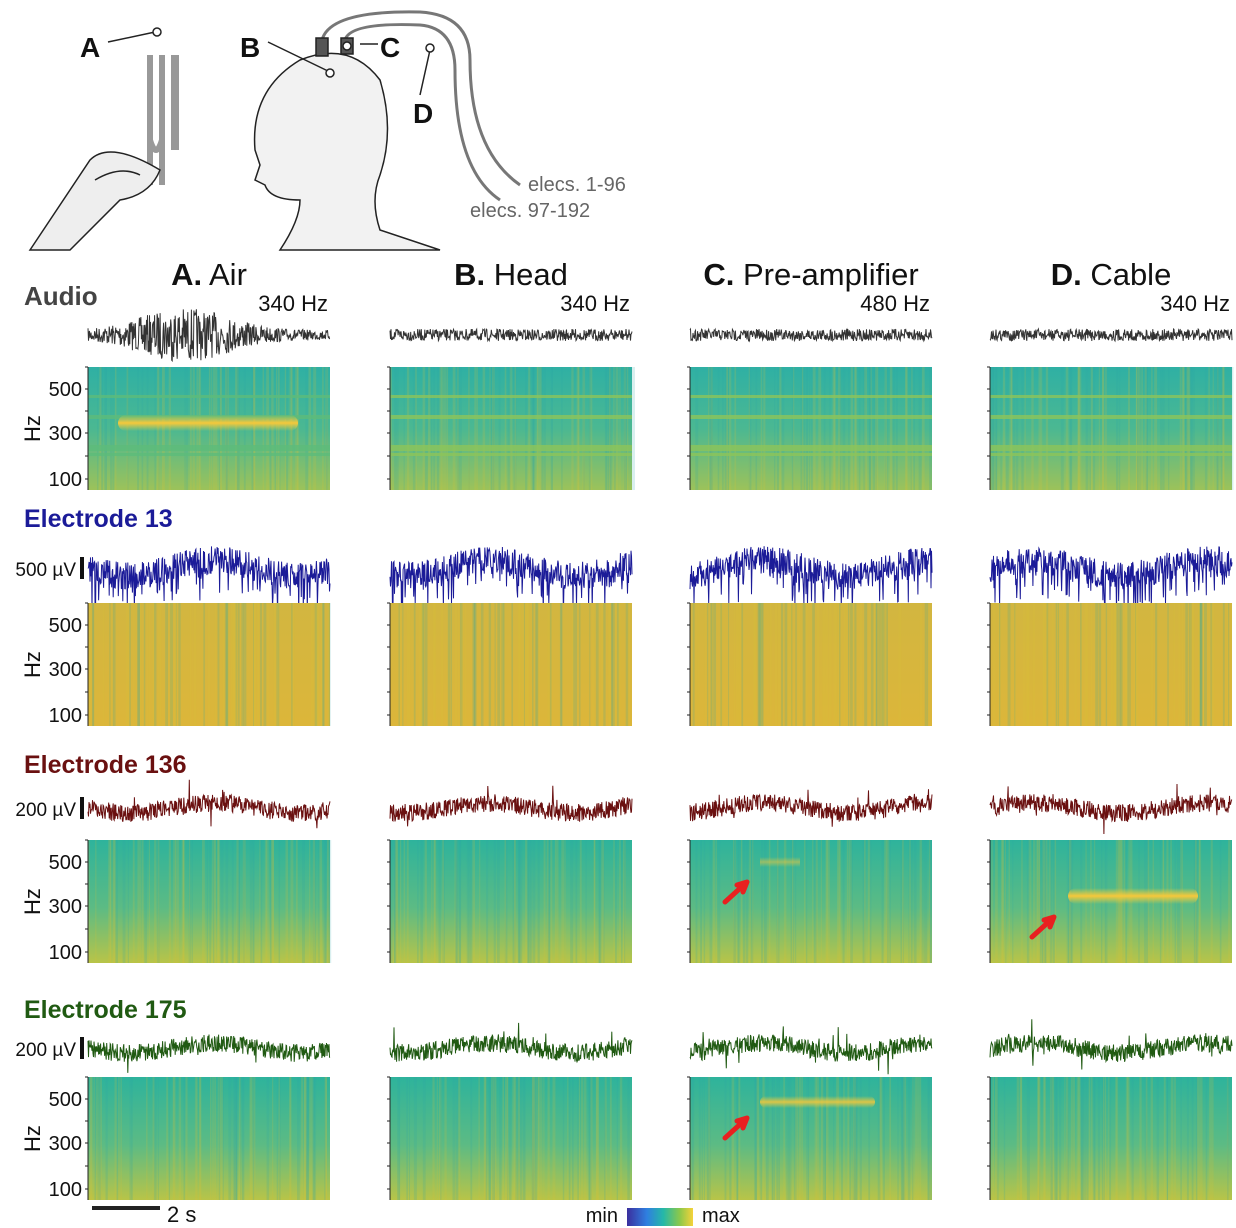 Image resolution: width=1236 pixels, height=1228 pixels. I want to click on cable-label: elecs. 97-192, so click(530, 211).